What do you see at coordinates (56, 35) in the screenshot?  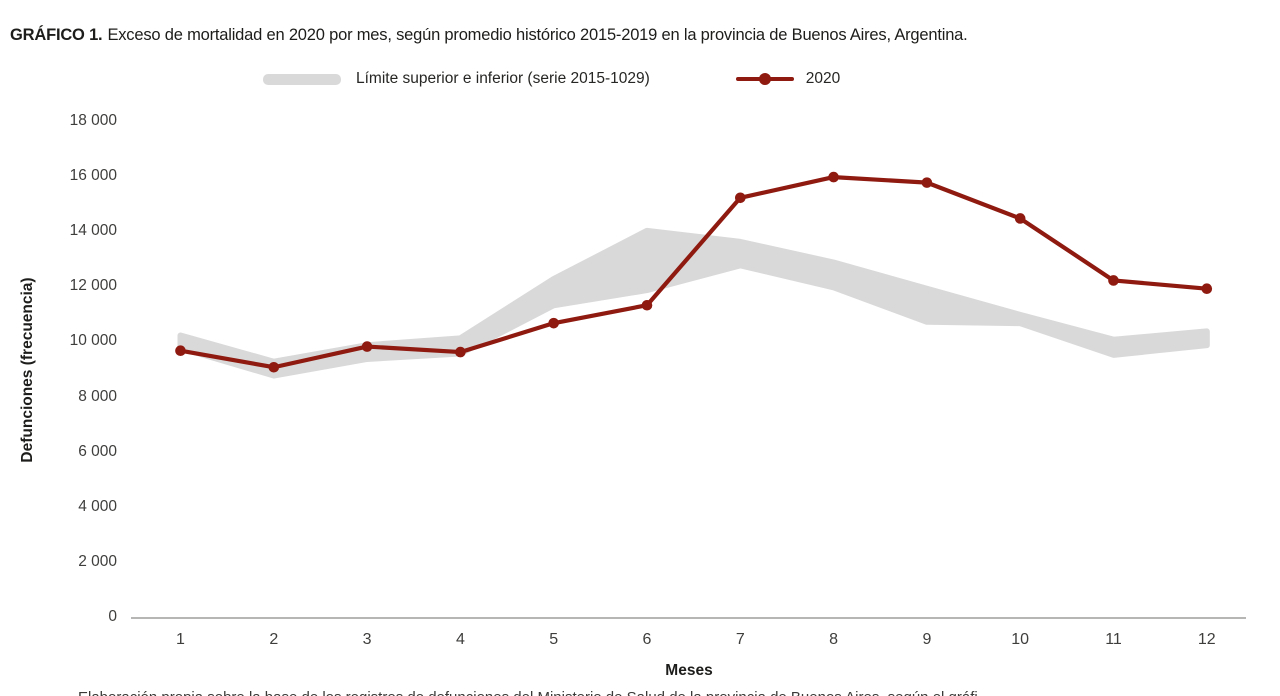 I see `chart-title-prefix: GRÁFICO 1.` at bounding box center [56, 35].